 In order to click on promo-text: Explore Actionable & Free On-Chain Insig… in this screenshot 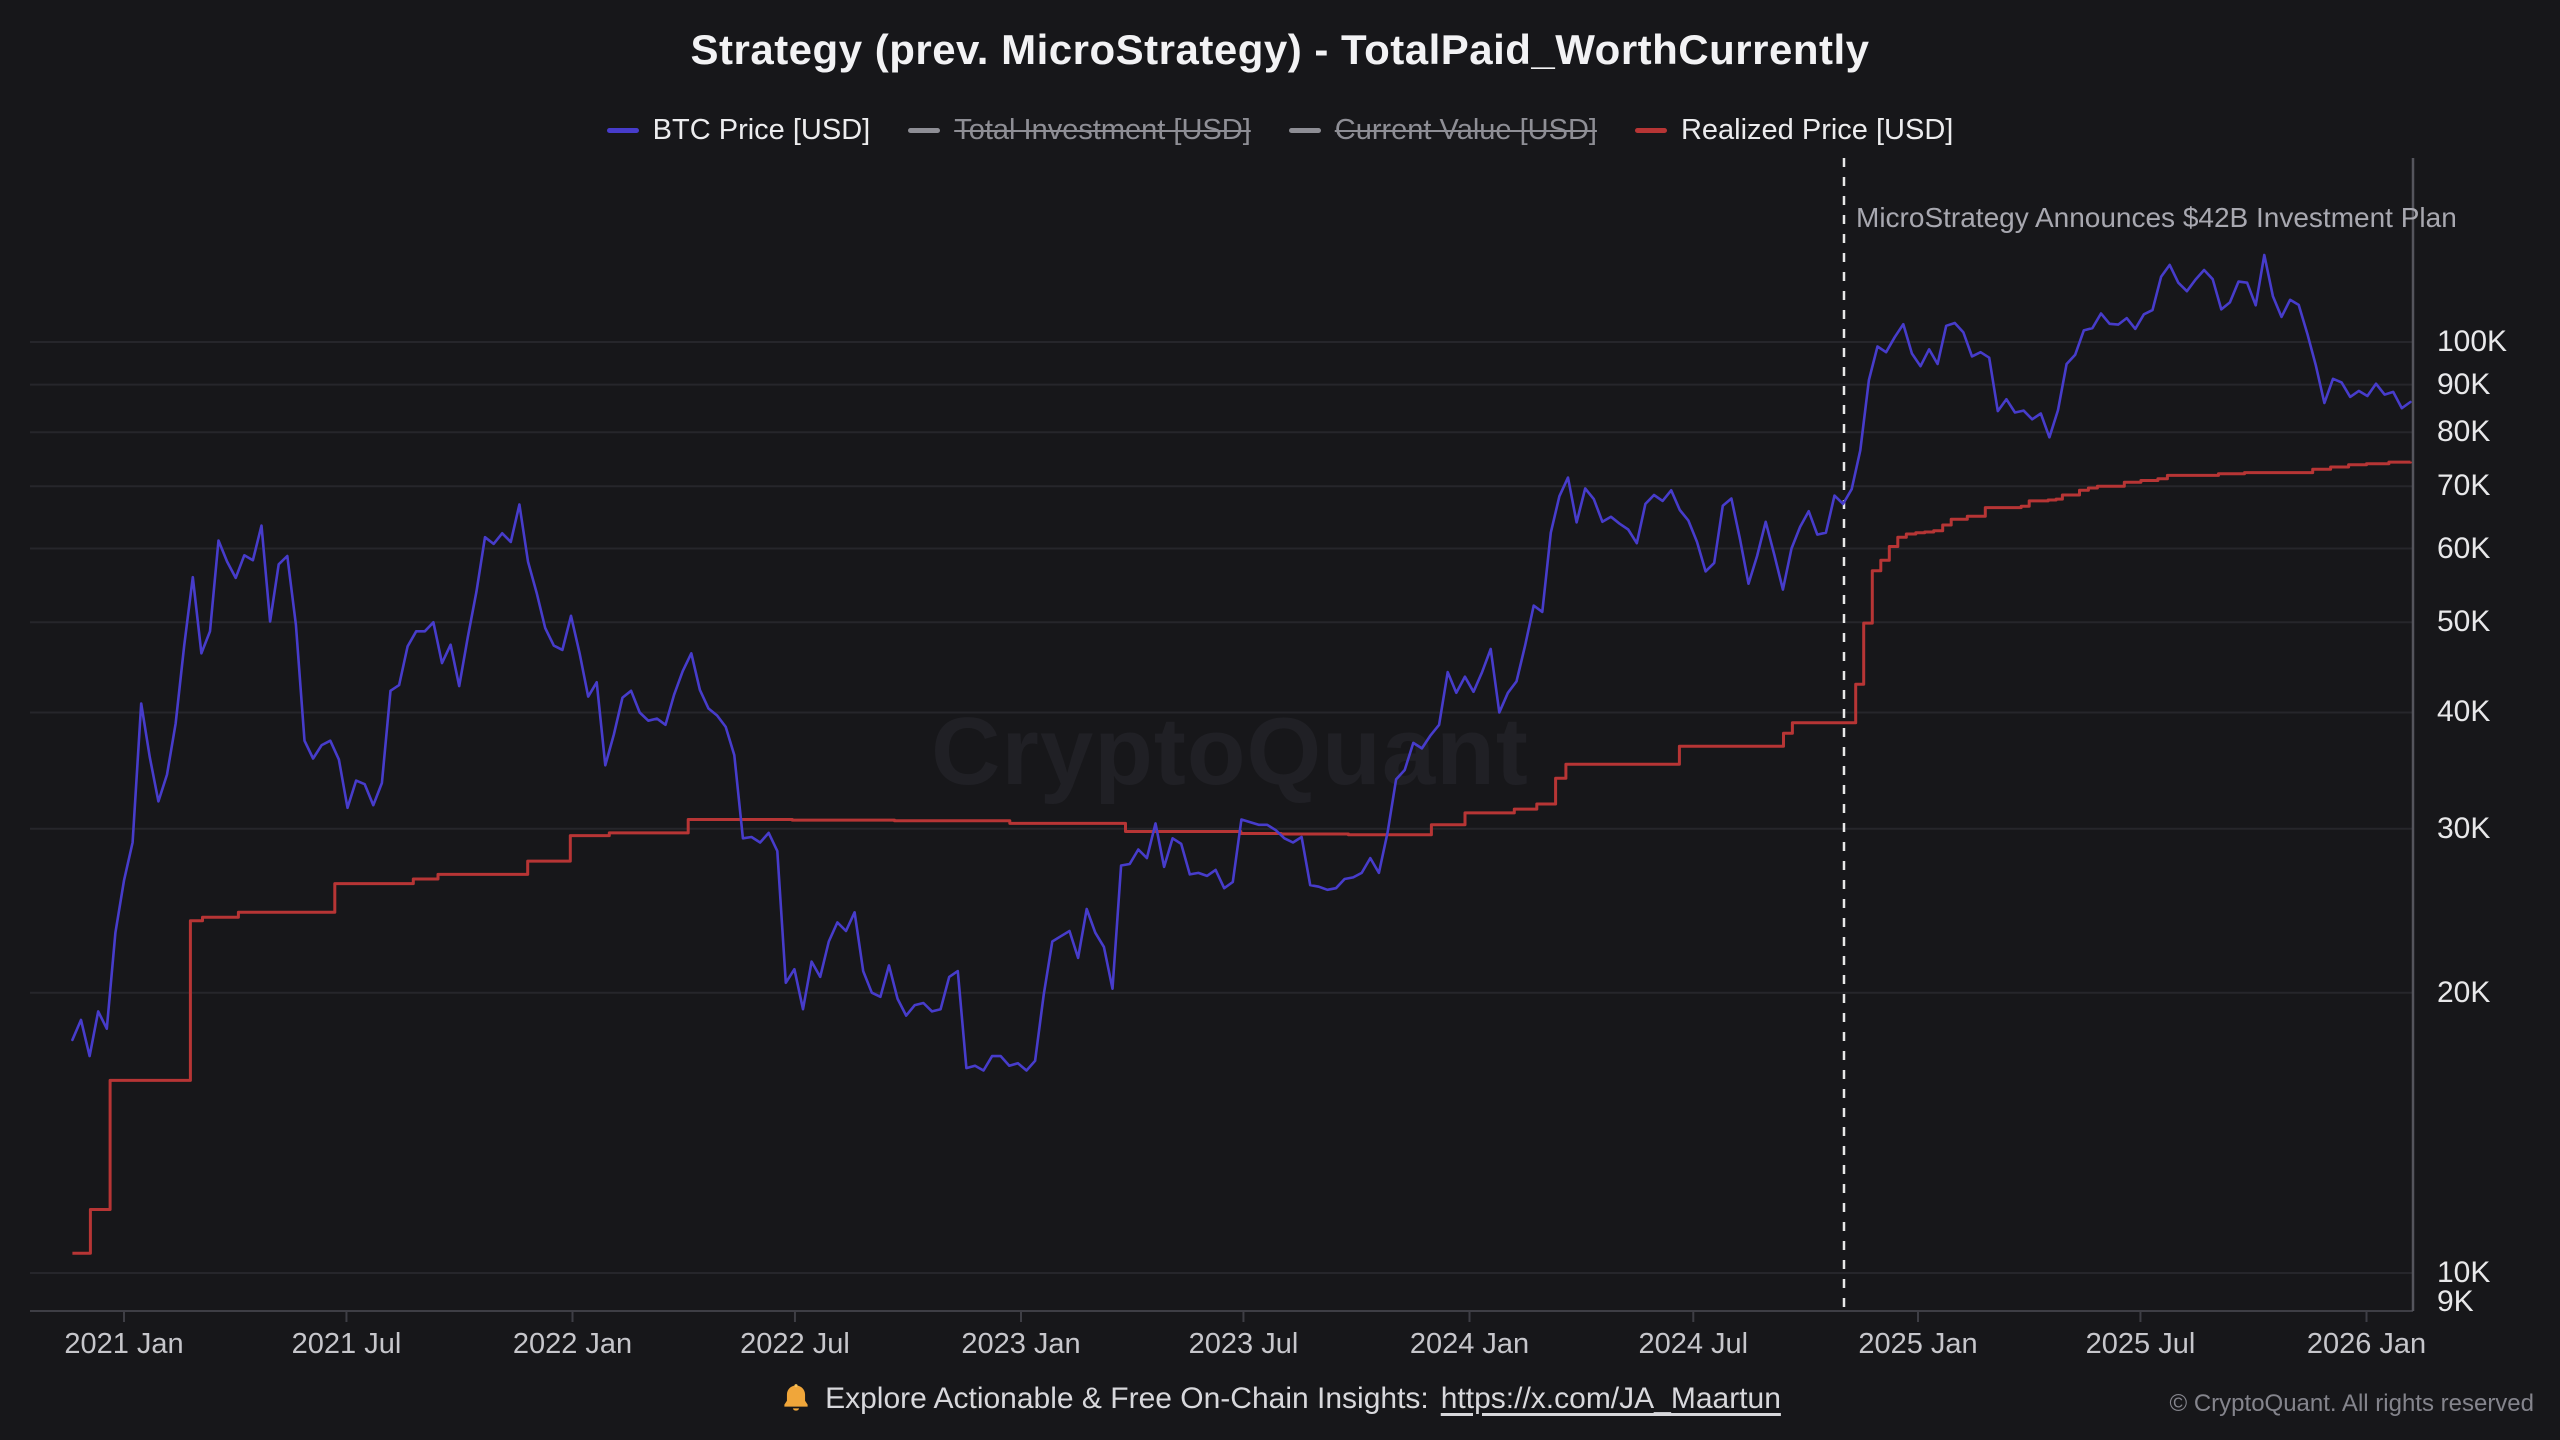, I will do `click(1127, 1398)`.